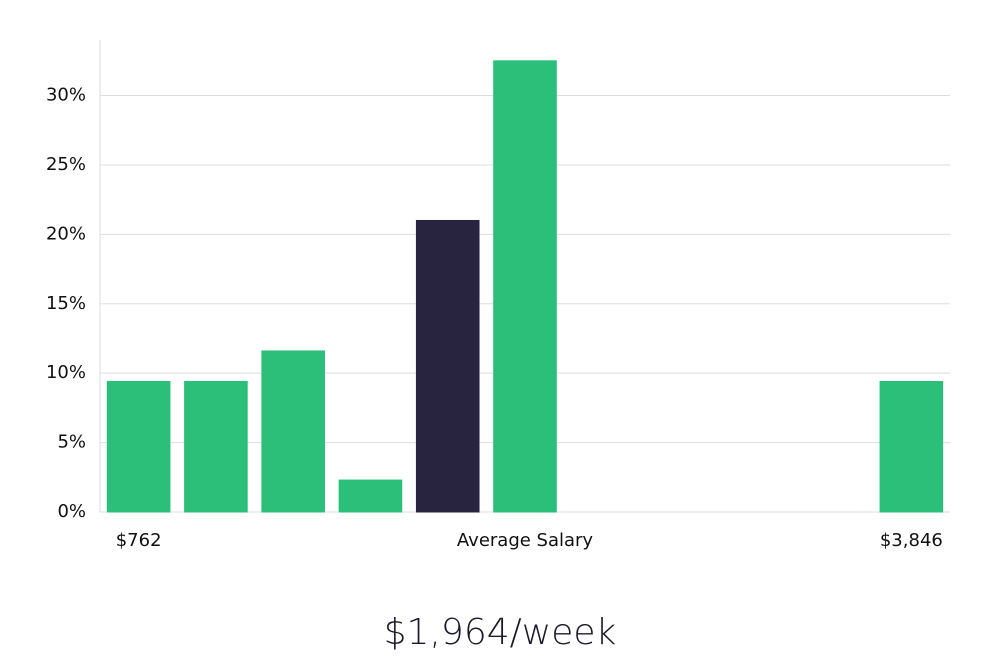 This screenshot has height=660, width=1000. I want to click on x-tick-label: Average Salary, so click(525, 540).